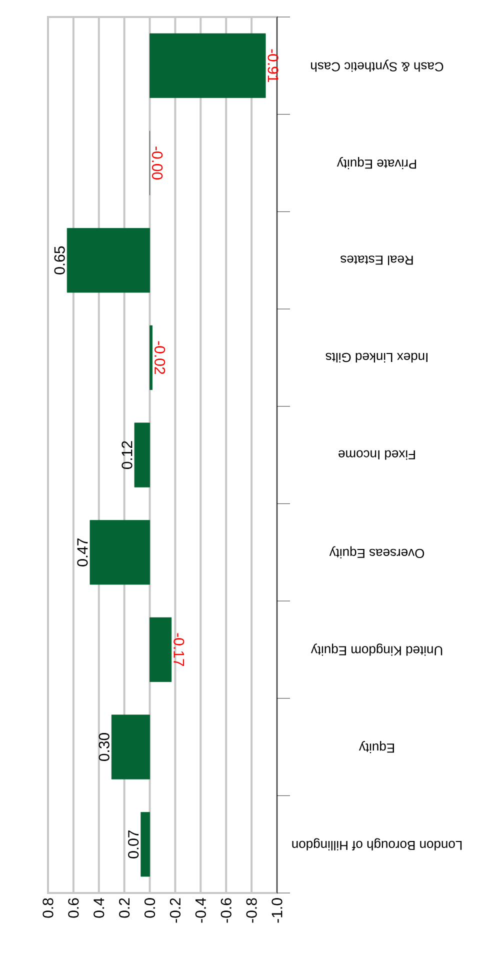 The width and height of the screenshot is (484, 955). I want to click on x-tick-label: -0.2, so click(175, 910).